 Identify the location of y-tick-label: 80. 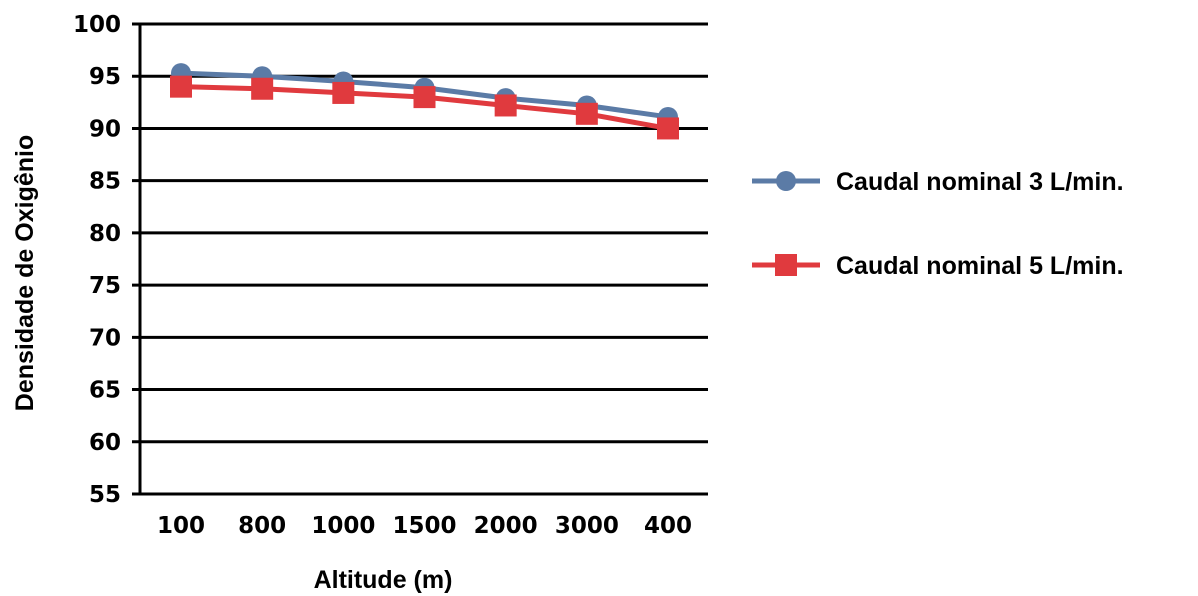
(105, 234).